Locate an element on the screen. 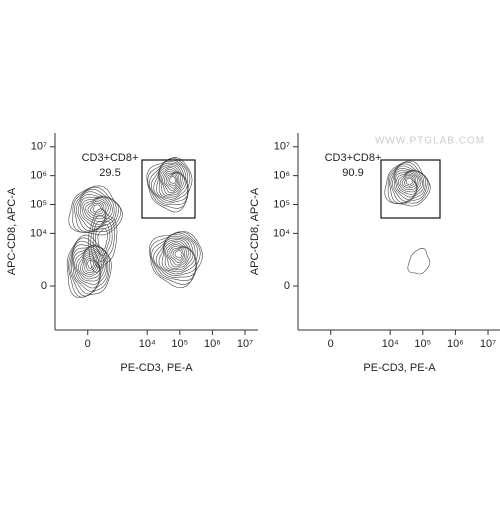 This screenshot has height=505, width=500. gate-value: 90.9 is located at coordinates (352, 173).